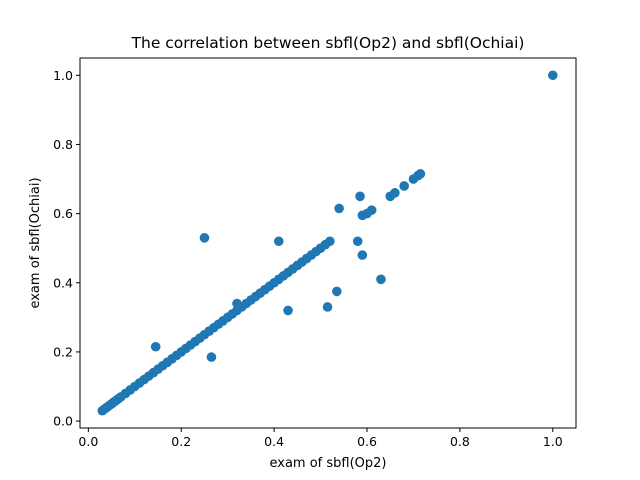 The width and height of the screenshot is (640, 480). What do you see at coordinates (63, 213) in the screenshot?
I see `y-tick-label: 0.6` at bounding box center [63, 213].